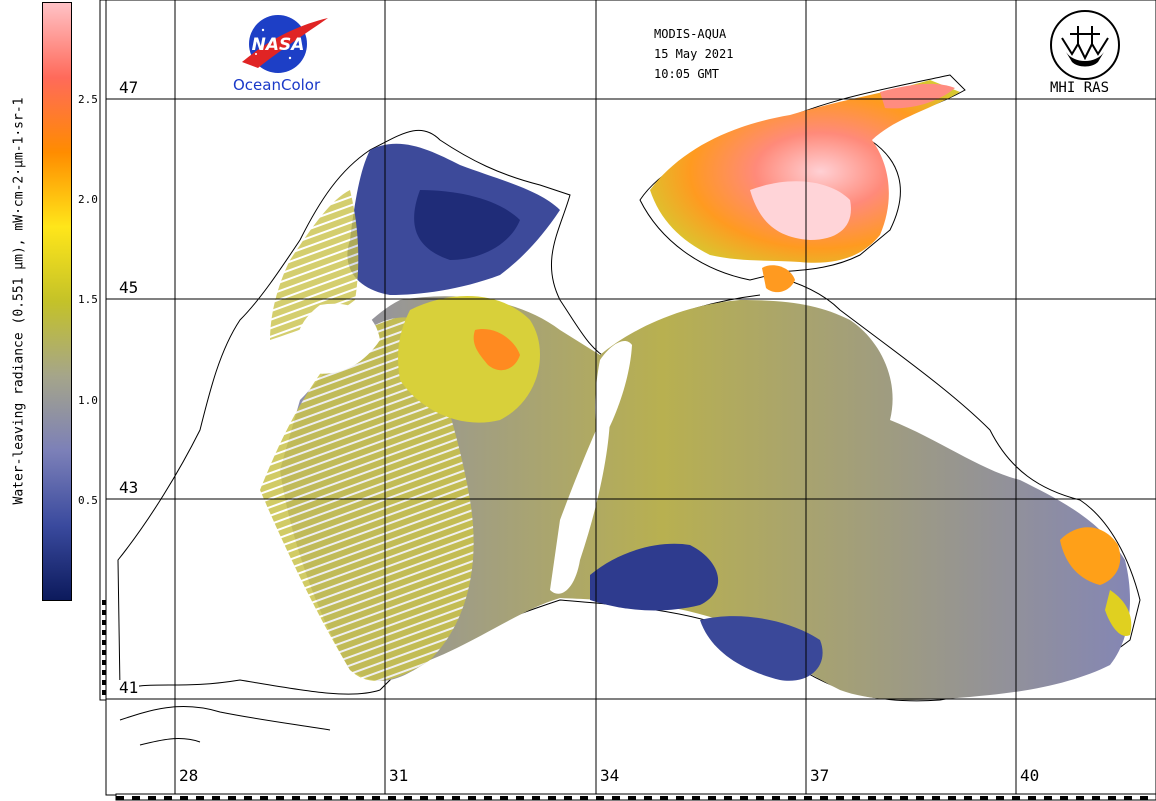 The width and height of the screenshot is (1156, 801). What do you see at coordinates (278, 45) in the screenshot?
I see `svg-text: NASA` at bounding box center [278, 45].